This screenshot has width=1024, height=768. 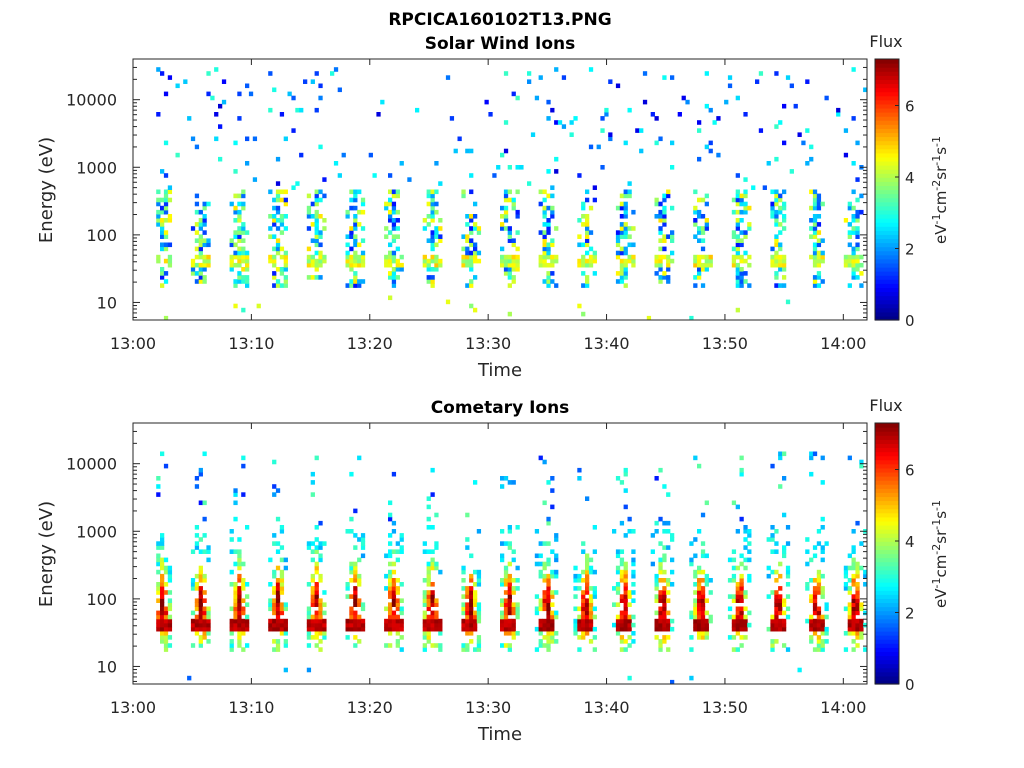 What do you see at coordinates (887, 189) in the screenshot?
I see `colorbar-frame` at bounding box center [887, 189].